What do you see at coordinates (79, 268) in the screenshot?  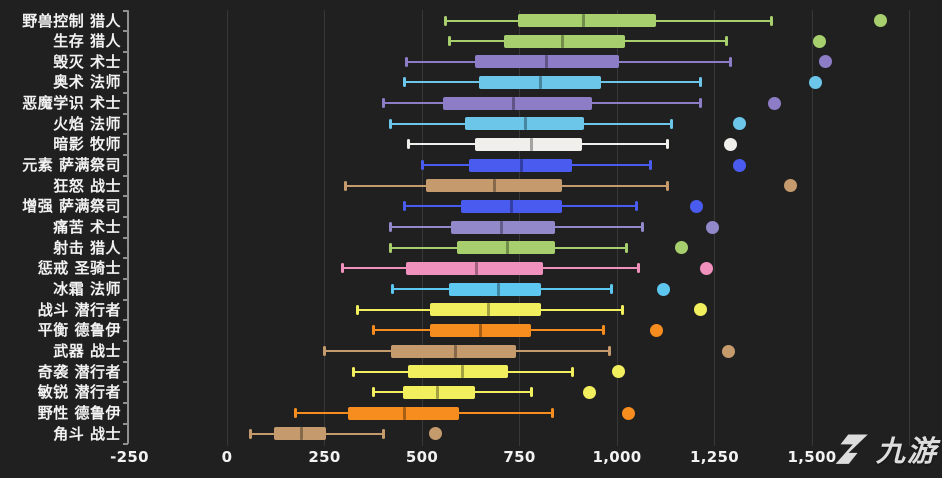 I see `category-label: 惩戒 圣骑士` at bounding box center [79, 268].